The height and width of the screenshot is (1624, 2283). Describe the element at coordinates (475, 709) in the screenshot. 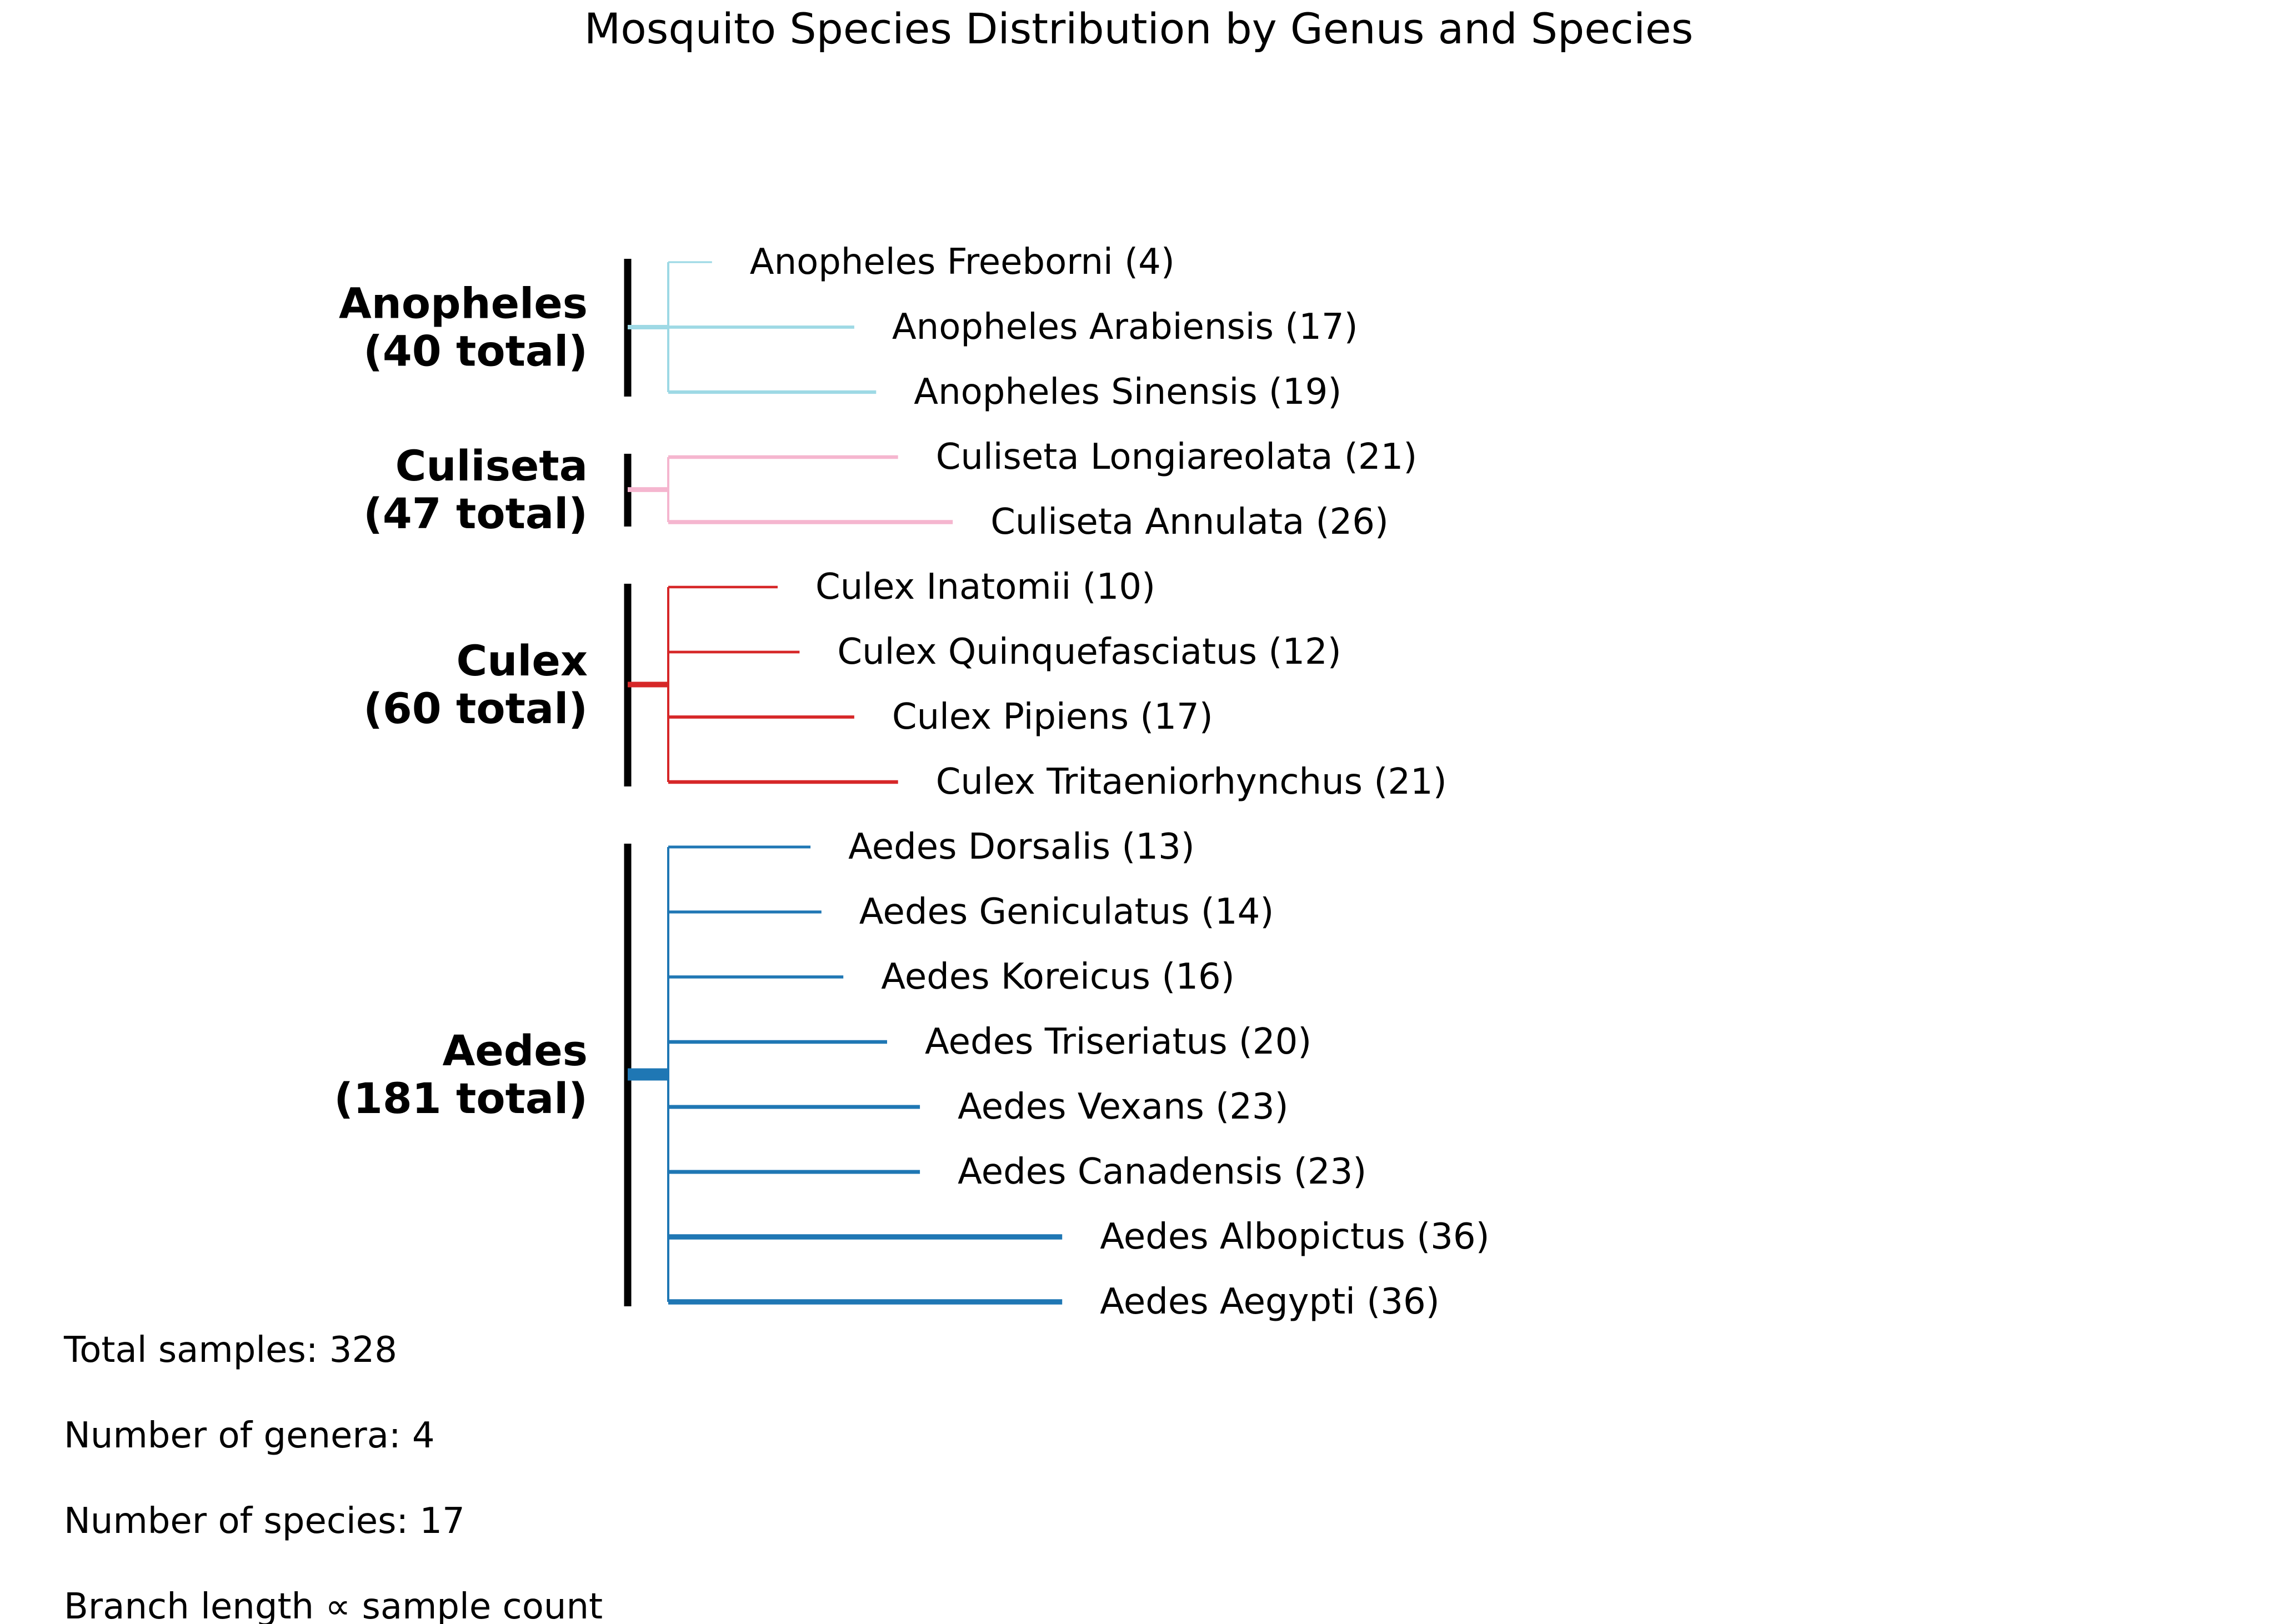

I see `genus-total-label: (60 total)` at that location.